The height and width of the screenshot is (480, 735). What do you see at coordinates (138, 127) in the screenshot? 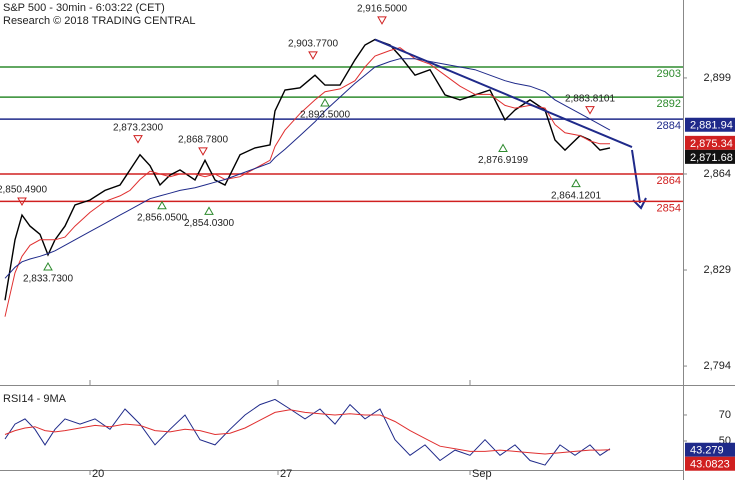
I see `high-label: 2,873.2300` at bounding box center [138, 127].